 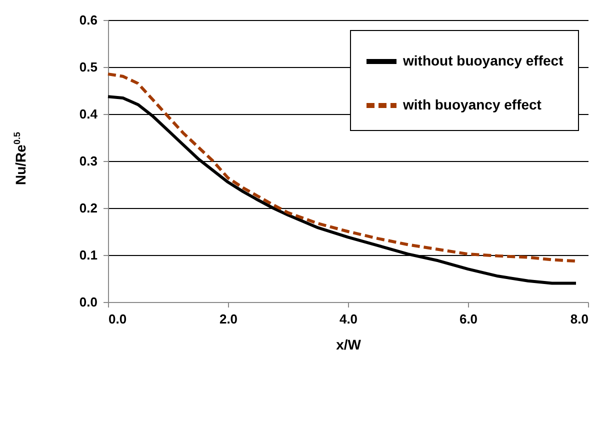 I want to click on y-tick-label: 0.0, so click(x=88, y=302).